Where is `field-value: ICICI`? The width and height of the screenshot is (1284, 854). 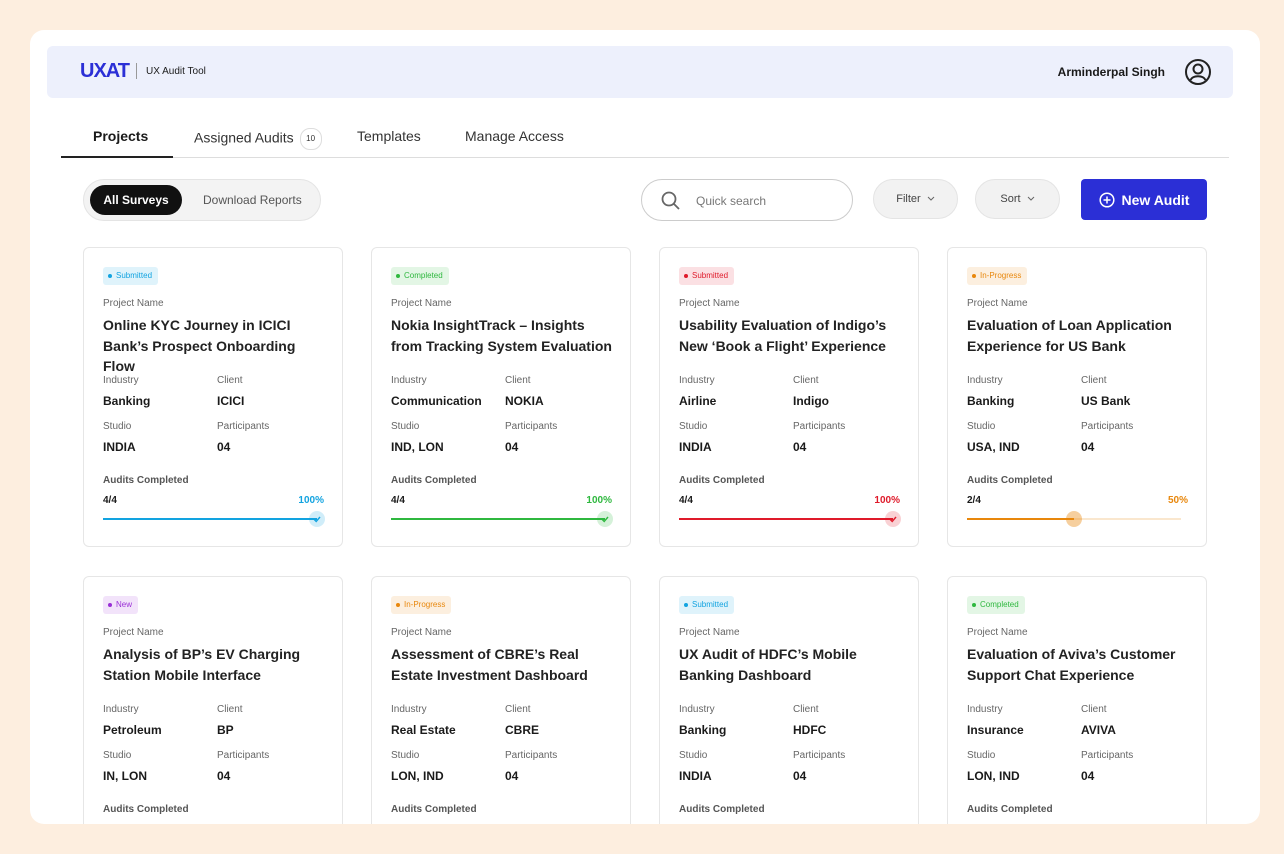
field-value: ICICI is located at coordinates (231, 401).